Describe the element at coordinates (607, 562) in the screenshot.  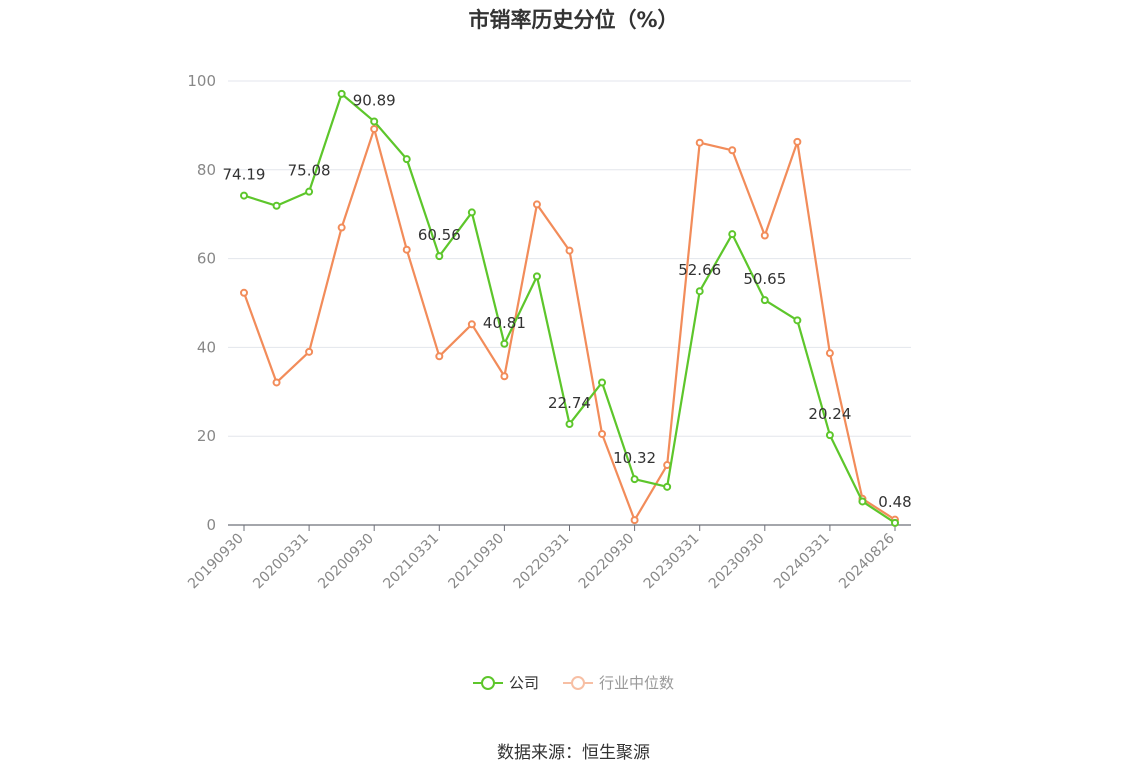
I see `x-tick-label: 20220930` at that location.